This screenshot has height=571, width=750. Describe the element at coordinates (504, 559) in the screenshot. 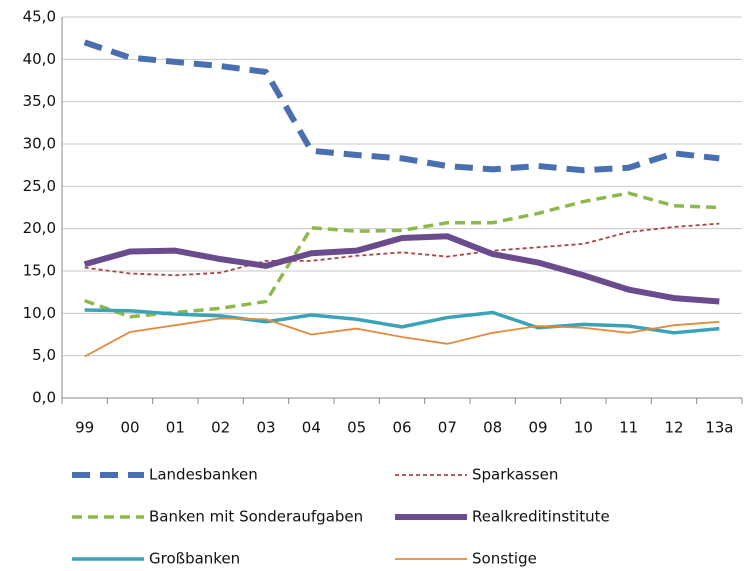

I see `legend-label: Sonstige` at that location.